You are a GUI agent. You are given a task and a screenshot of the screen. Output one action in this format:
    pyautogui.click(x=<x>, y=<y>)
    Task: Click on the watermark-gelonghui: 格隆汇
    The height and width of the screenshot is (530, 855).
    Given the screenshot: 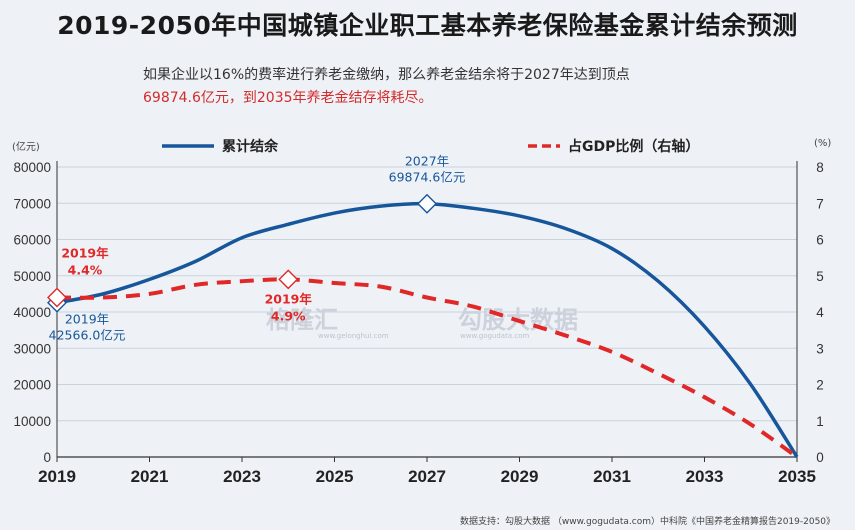 What is the action you would take?
    pyautogui.click(x=302, y=320)
    